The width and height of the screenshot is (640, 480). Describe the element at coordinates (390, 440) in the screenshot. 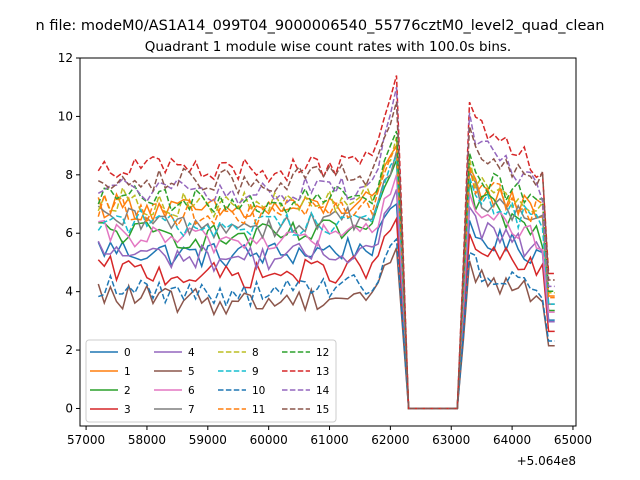

I see `x-tick-label: 62000` at that location.